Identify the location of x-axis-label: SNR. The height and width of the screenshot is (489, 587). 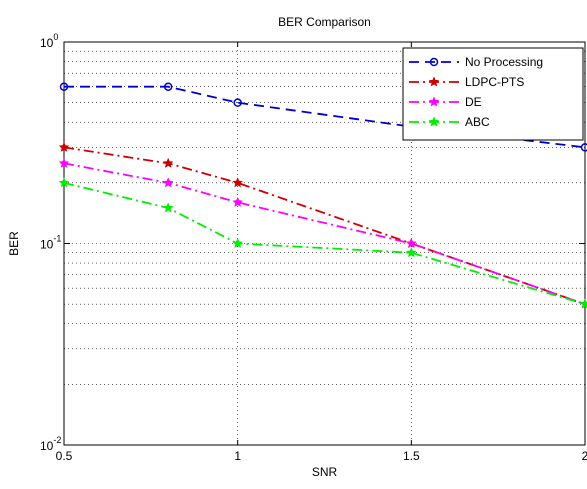
(325, 472).